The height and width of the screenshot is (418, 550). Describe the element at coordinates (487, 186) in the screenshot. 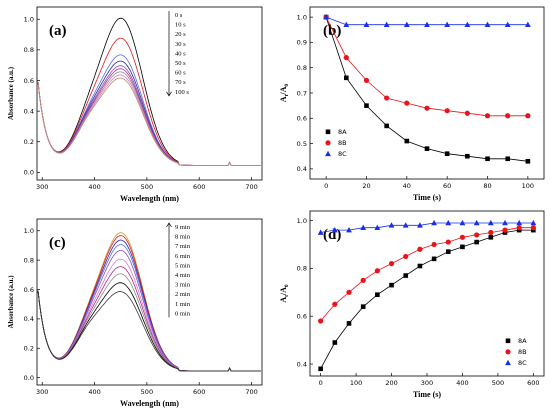

I see `x-tick-label: 80` at that location.